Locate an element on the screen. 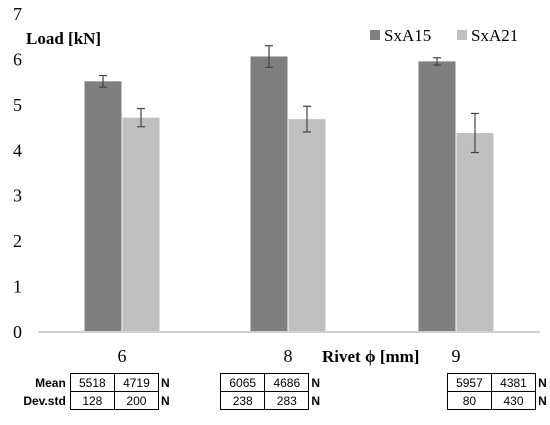  legend-label: SxA21 is located at coordinates (494, 35).